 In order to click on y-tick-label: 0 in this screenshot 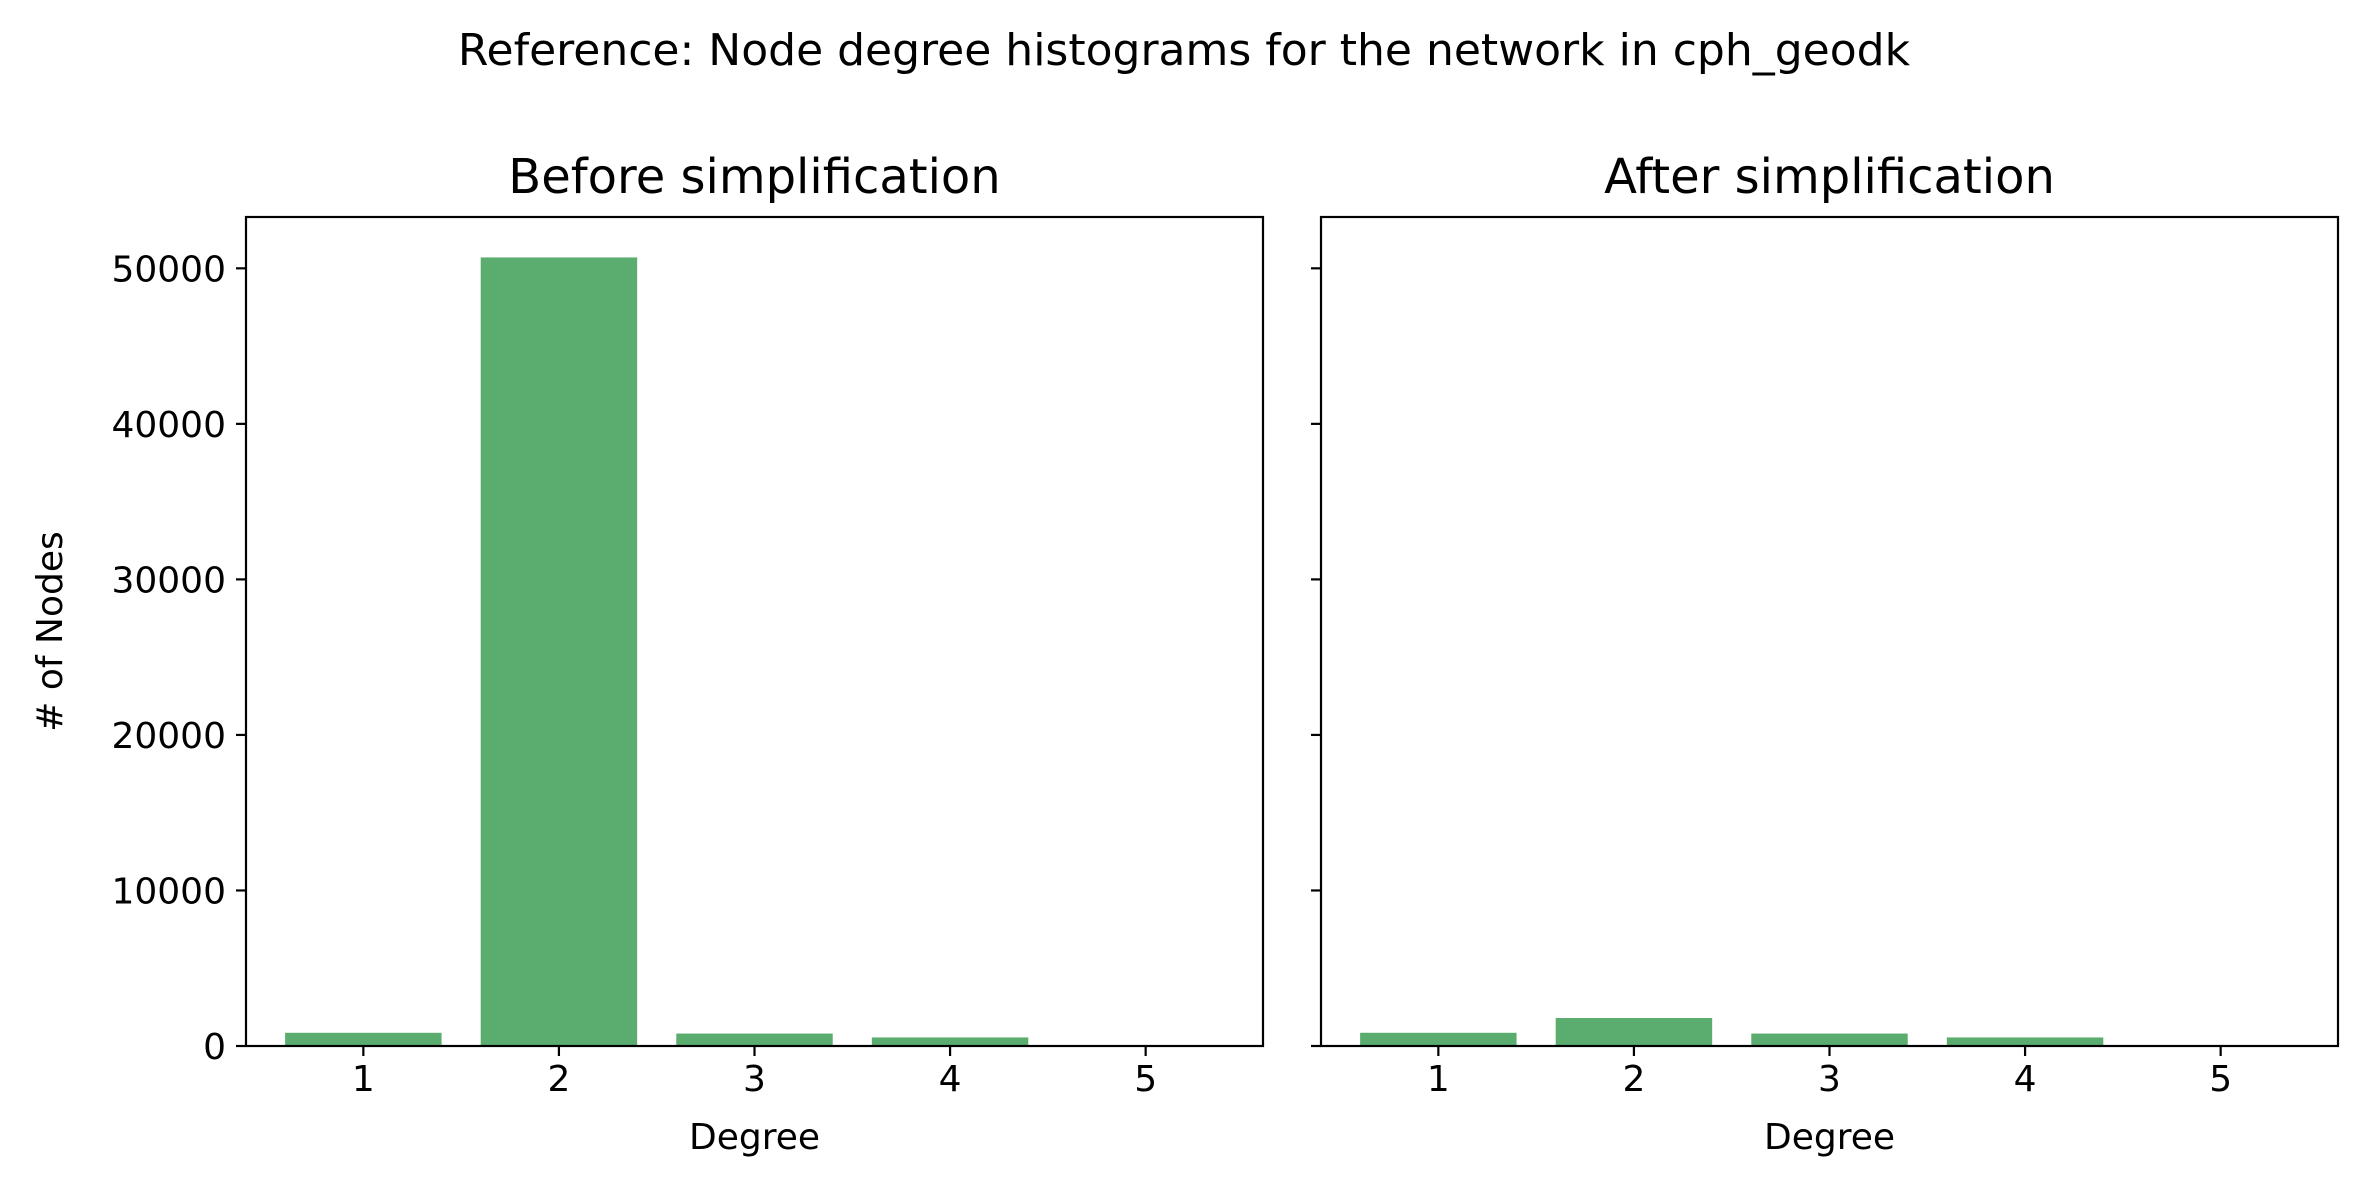, I will do `click(214, 1047)`.